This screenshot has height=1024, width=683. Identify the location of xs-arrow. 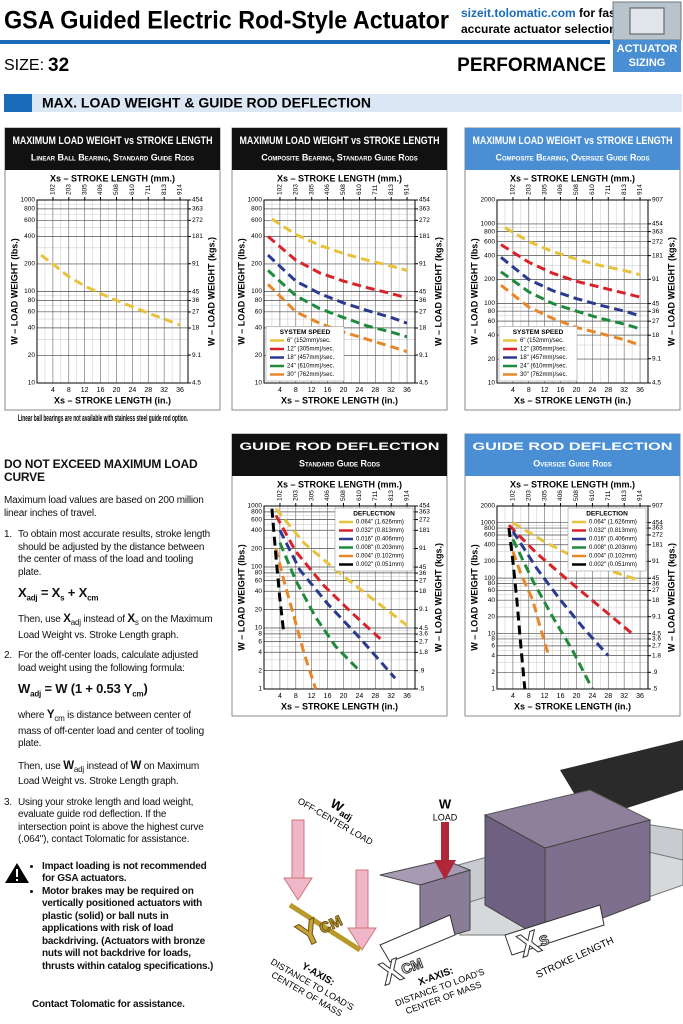
(554, 930).